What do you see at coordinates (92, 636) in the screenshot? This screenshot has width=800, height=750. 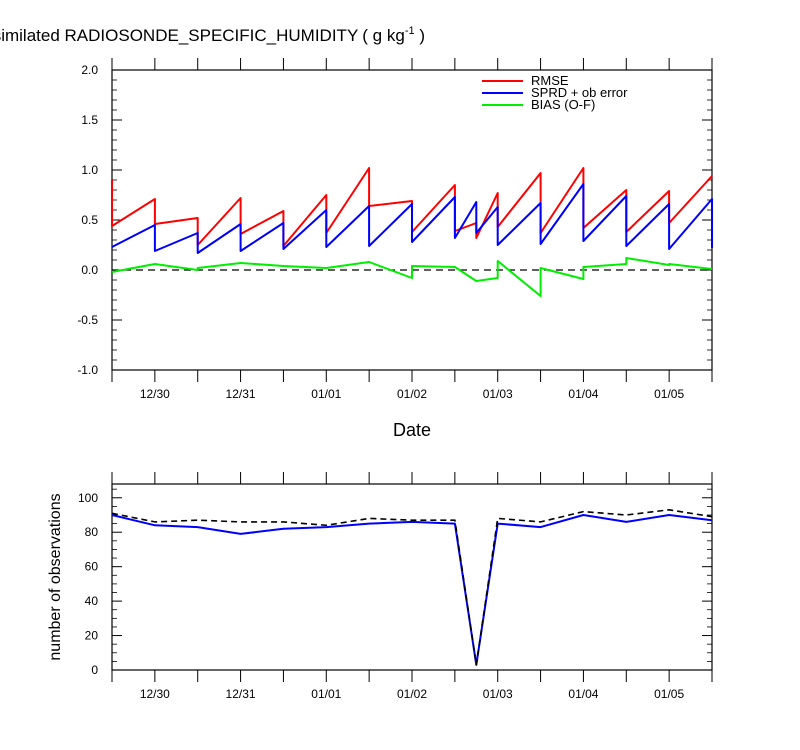 I see `y-tick-label: 20` at bounding box center [92, 636].